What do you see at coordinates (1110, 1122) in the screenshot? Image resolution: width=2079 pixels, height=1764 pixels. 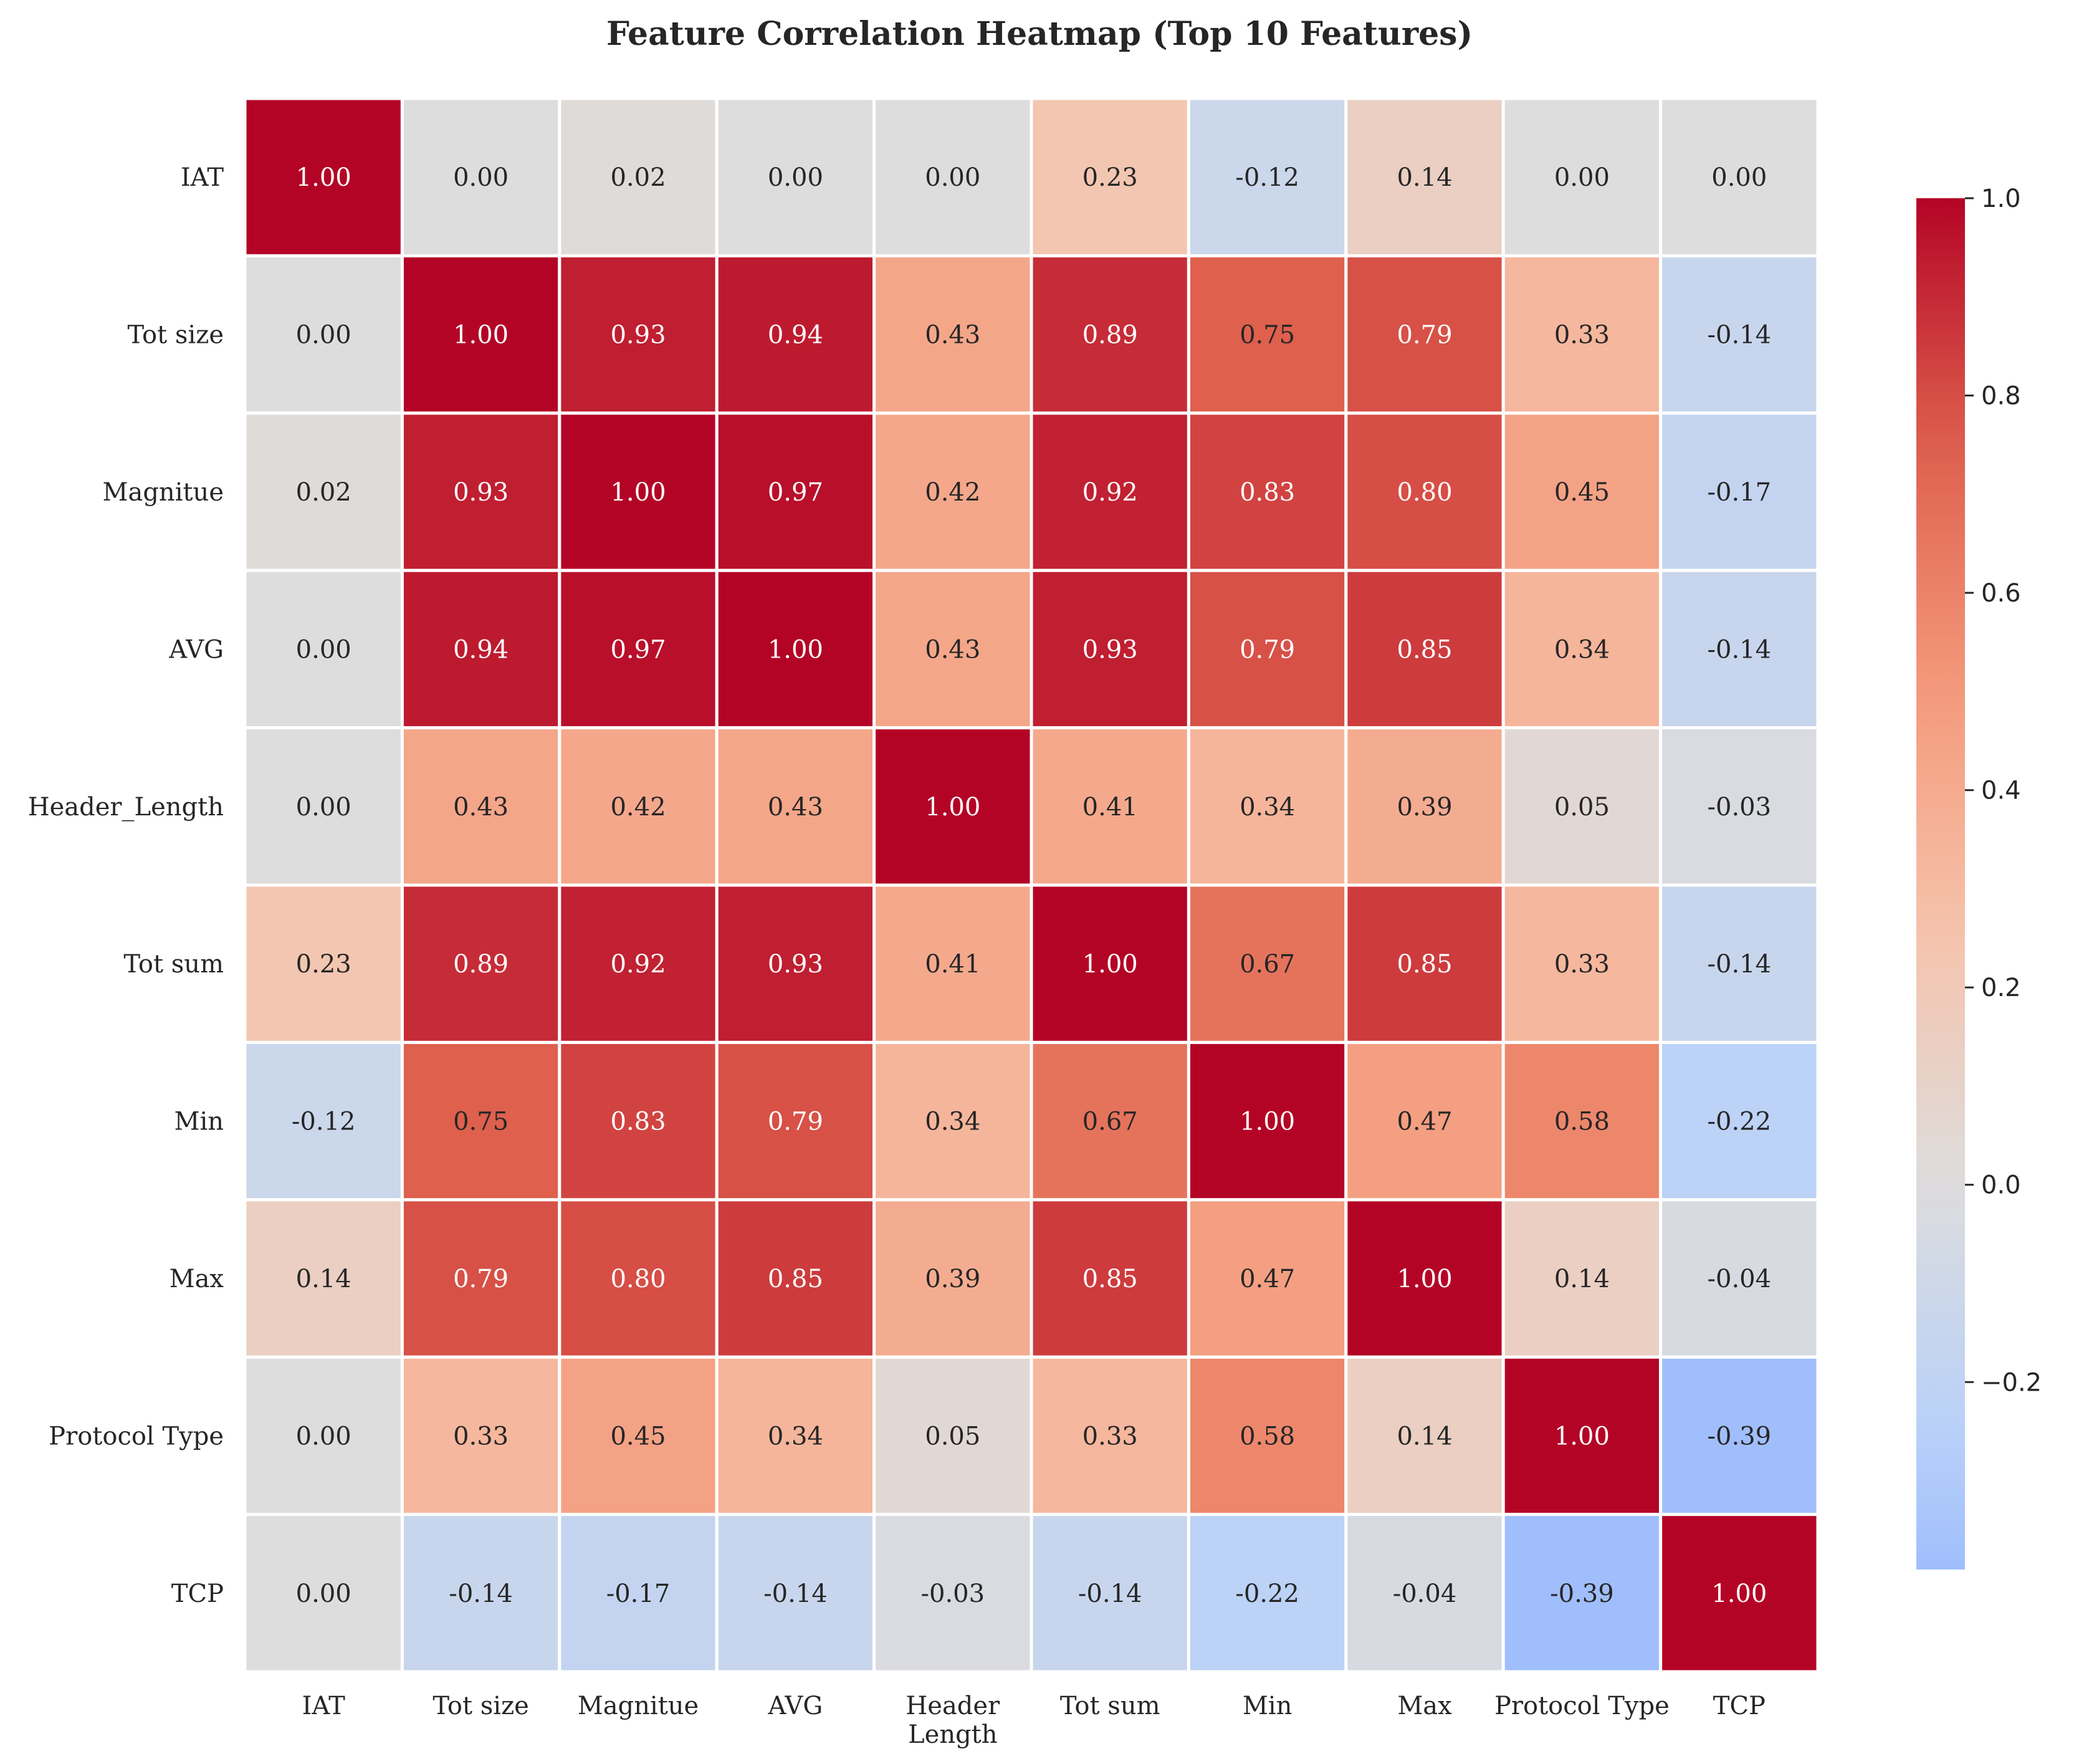 I see `cell-value-label: 0.67` at bounding box center [1110, 1122].